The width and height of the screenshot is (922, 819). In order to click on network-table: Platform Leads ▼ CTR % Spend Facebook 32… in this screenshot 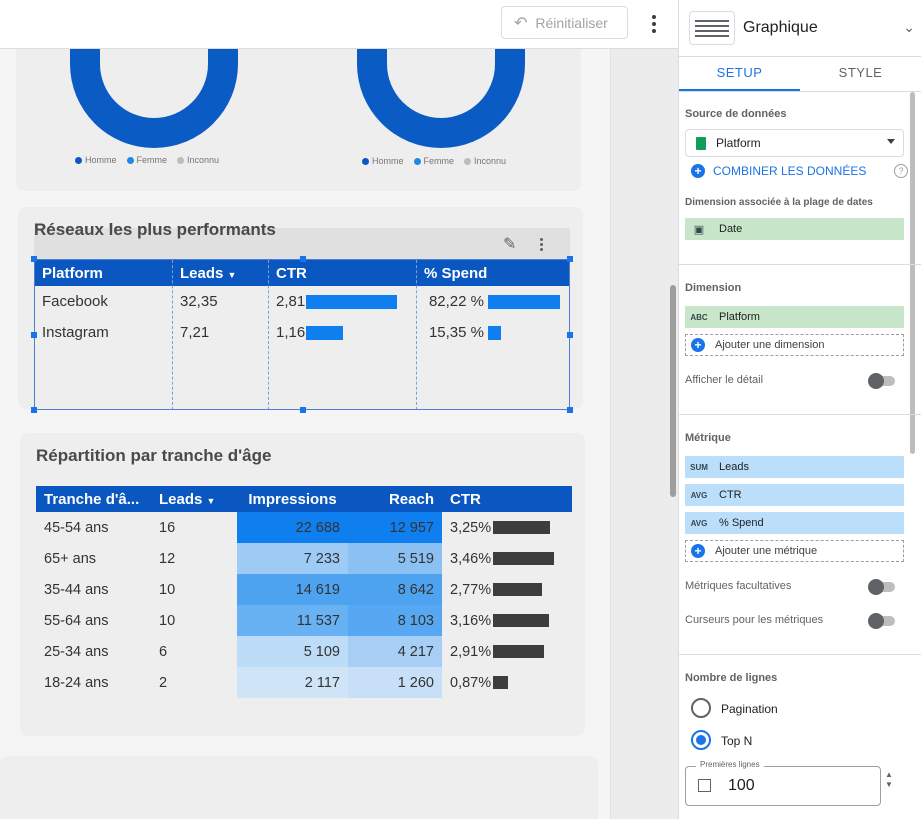, I will do `click(302, 304)`.